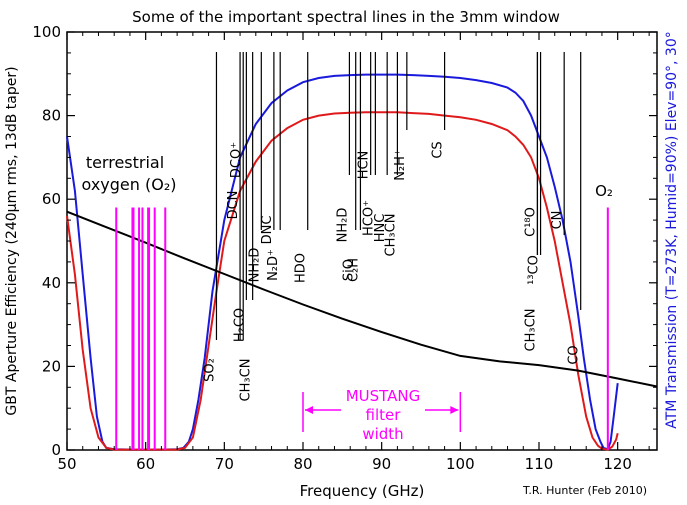  Describe the element at coordinates (56, 450) in the screenshot. I see `y-tick-label: 0` at that location.